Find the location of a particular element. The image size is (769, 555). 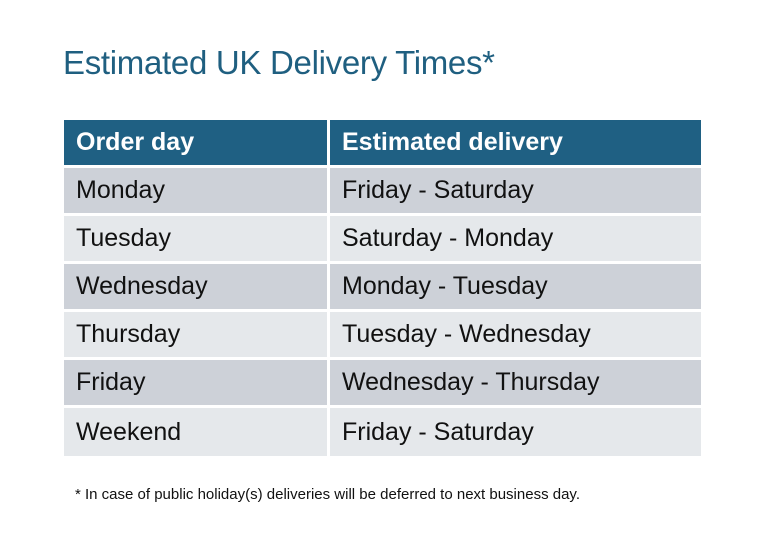

table-row: Wednesday Monday - Tuesday is located at coordinates (382, 286).